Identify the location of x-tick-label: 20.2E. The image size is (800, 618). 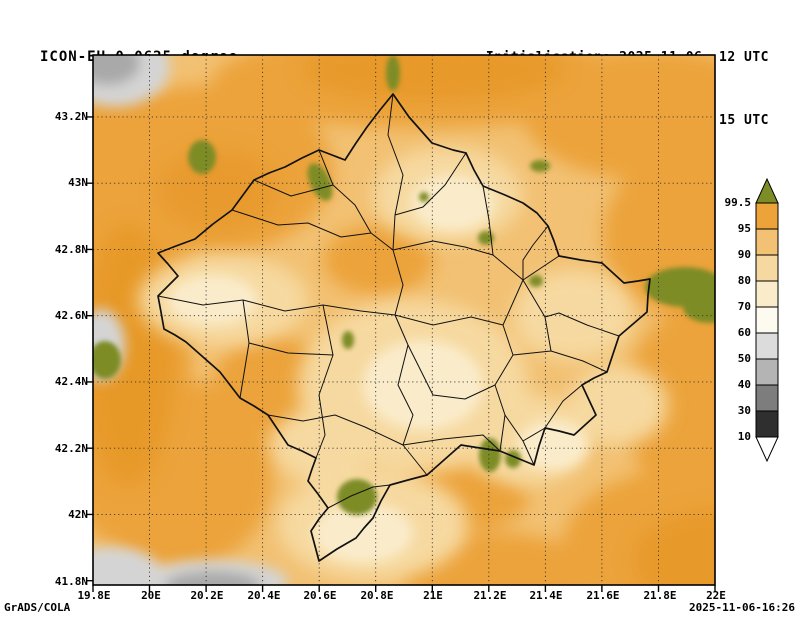
(207, 595).